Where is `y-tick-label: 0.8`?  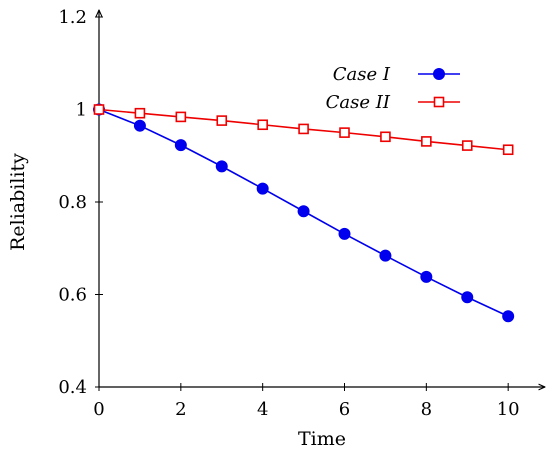 y-tick-label: 0.8 is located at coordinates (72, 202).